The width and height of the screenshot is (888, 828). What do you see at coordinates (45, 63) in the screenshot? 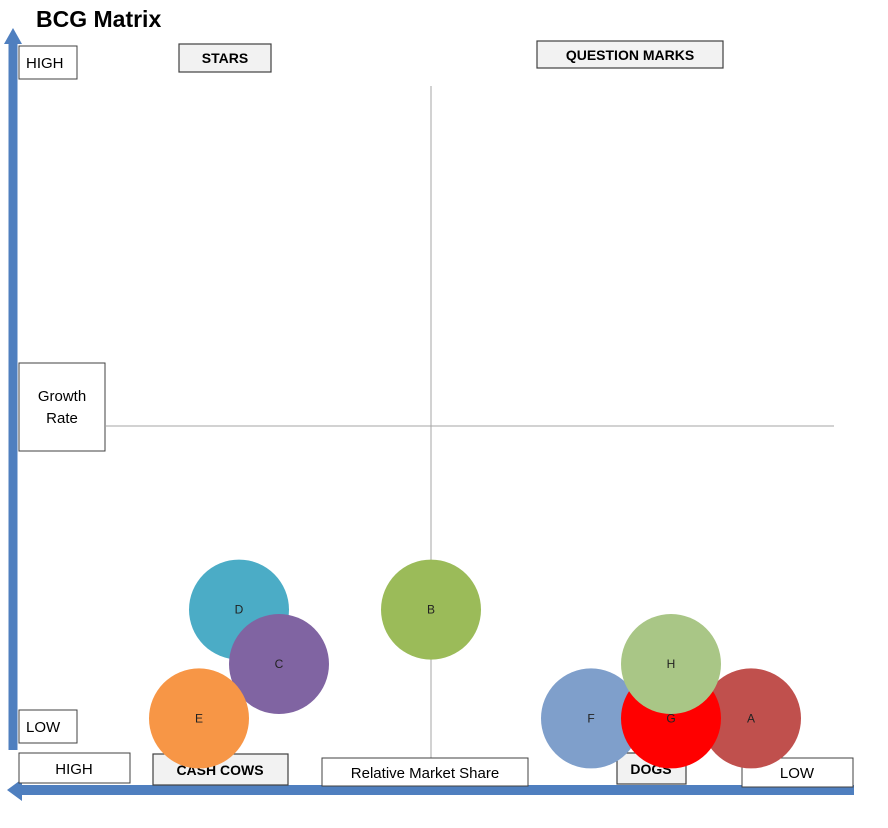
I see `y-high-text: HIGH` at bounding box center [45, 63].